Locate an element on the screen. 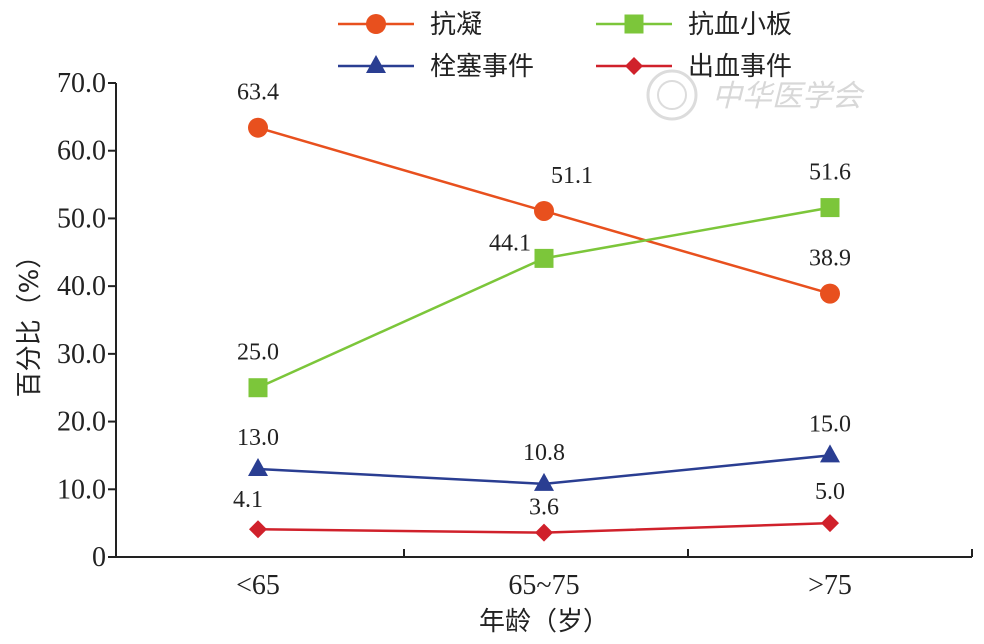 The width and height of the screenshot is (984, 644). data-label: 3.6 is located at coordinates (544, 508).